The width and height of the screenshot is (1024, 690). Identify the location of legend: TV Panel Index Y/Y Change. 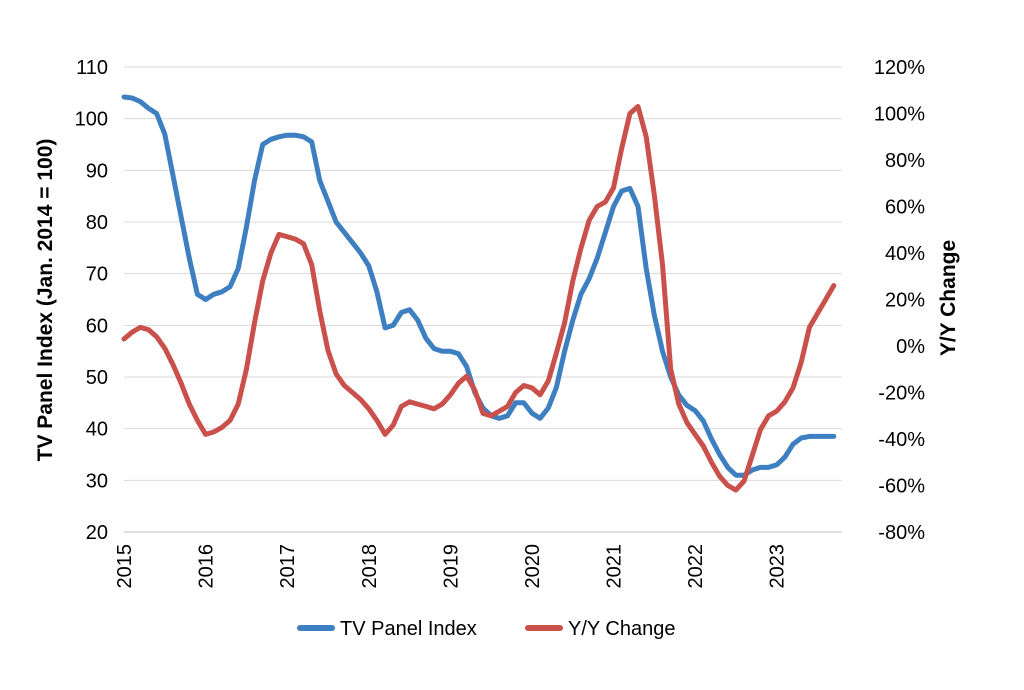
(486, 629).